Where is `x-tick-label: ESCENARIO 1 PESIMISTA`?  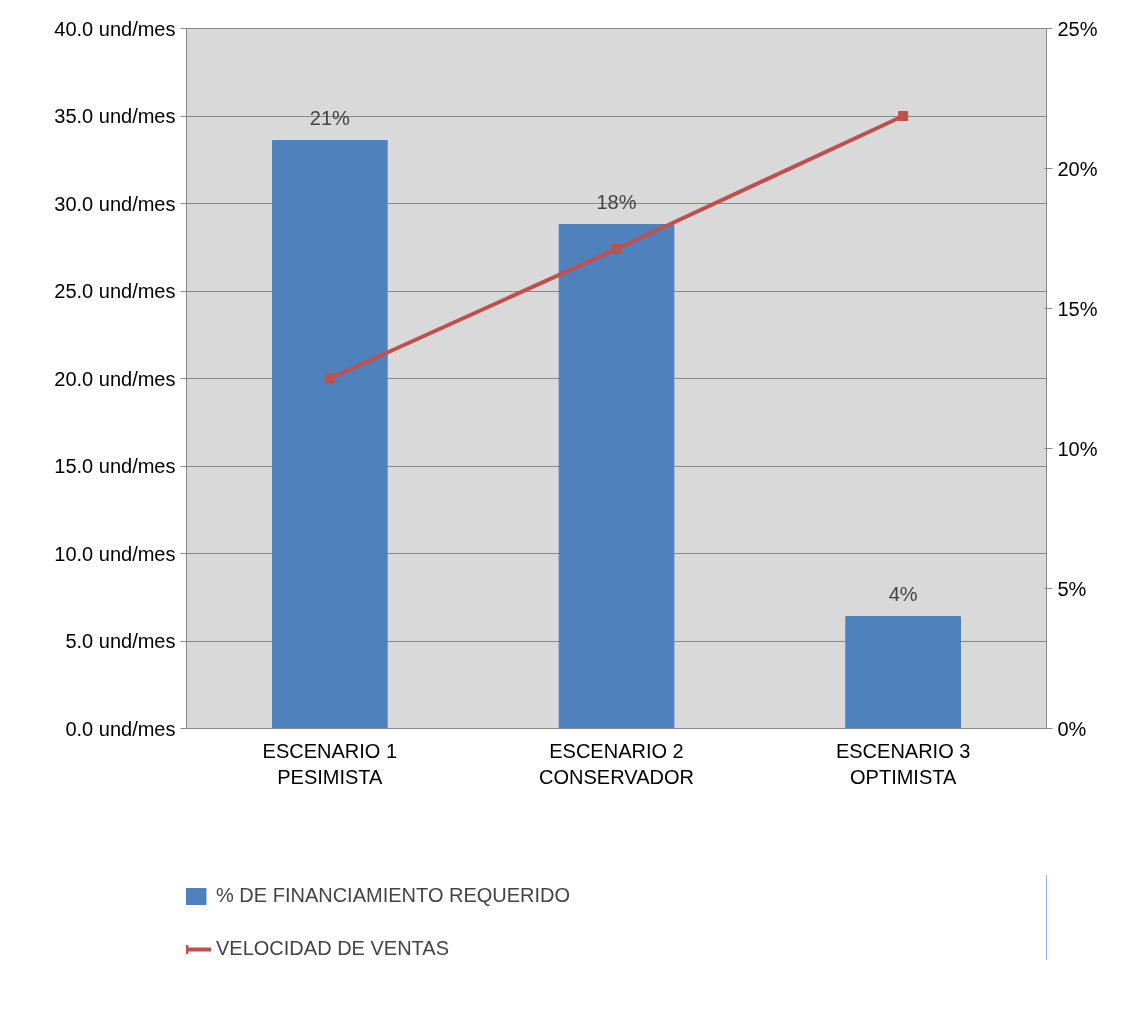
x-tick-label: ESCENARIO 1 PESIMISTA is located at coordinates (330, 763).